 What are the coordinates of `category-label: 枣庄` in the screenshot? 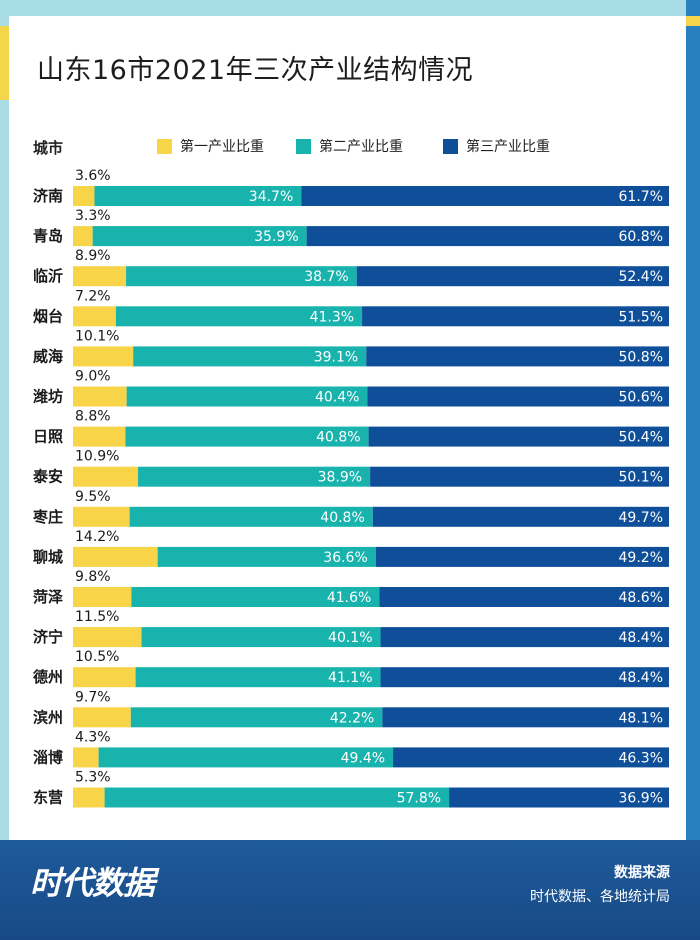 It's located at (47, 517).